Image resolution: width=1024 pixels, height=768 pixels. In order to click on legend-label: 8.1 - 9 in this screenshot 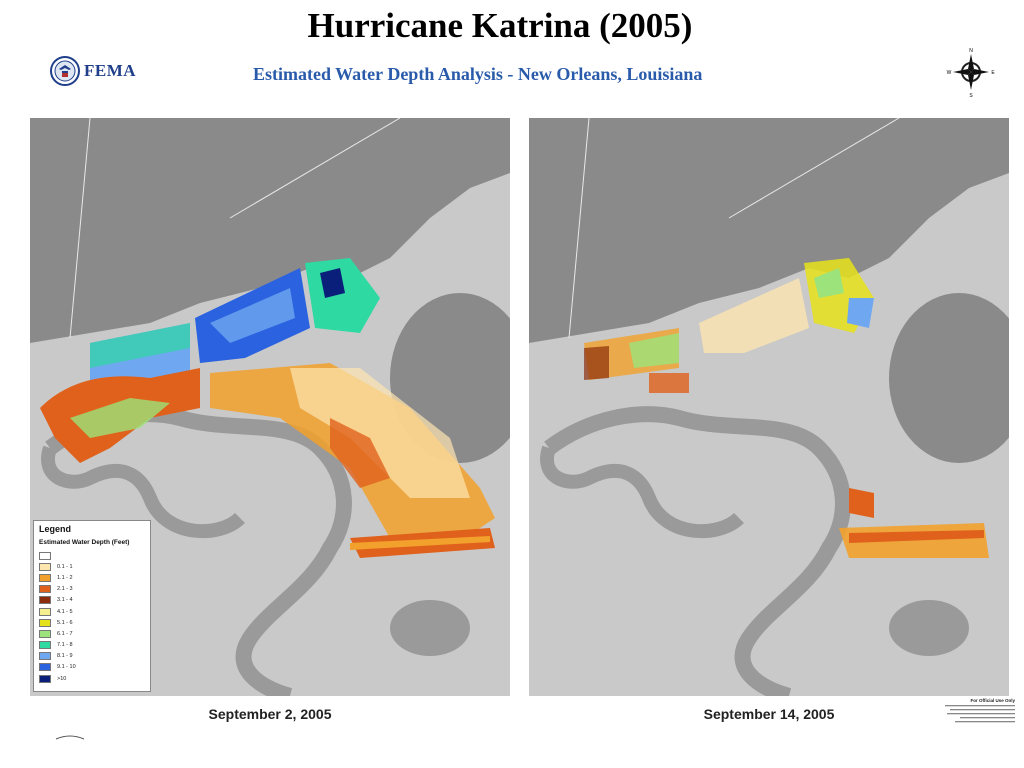, I will do `click(65, 656)`.